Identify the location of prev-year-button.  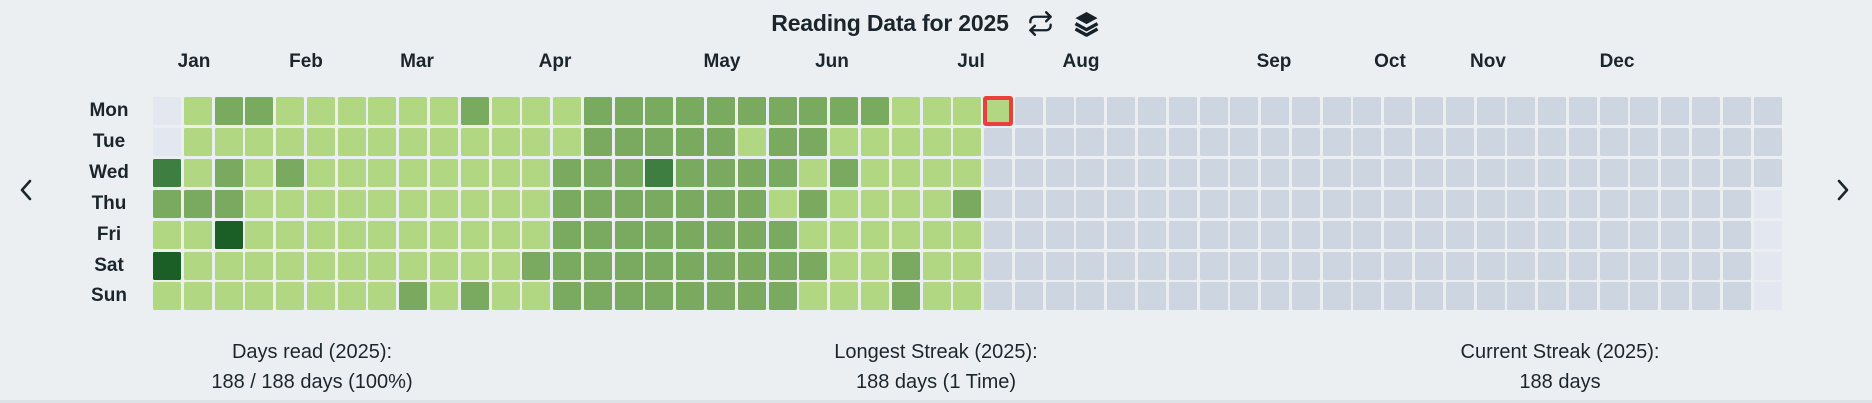
(26, 190).